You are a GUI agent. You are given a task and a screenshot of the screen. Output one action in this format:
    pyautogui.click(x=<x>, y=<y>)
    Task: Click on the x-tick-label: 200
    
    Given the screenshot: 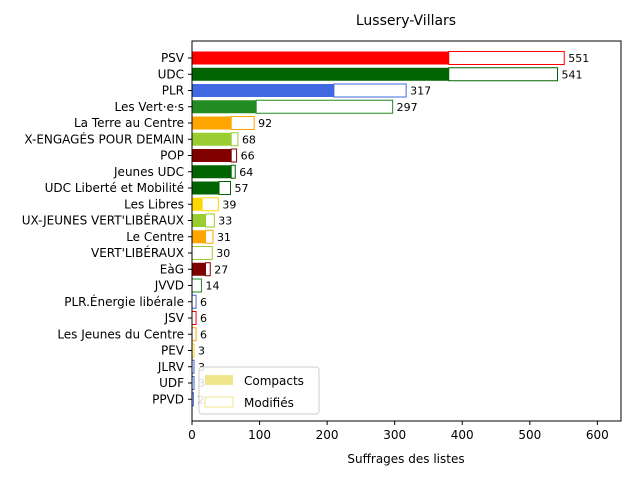 What is the action you would take?
    pyautogui.click(x=327, y=435)
    